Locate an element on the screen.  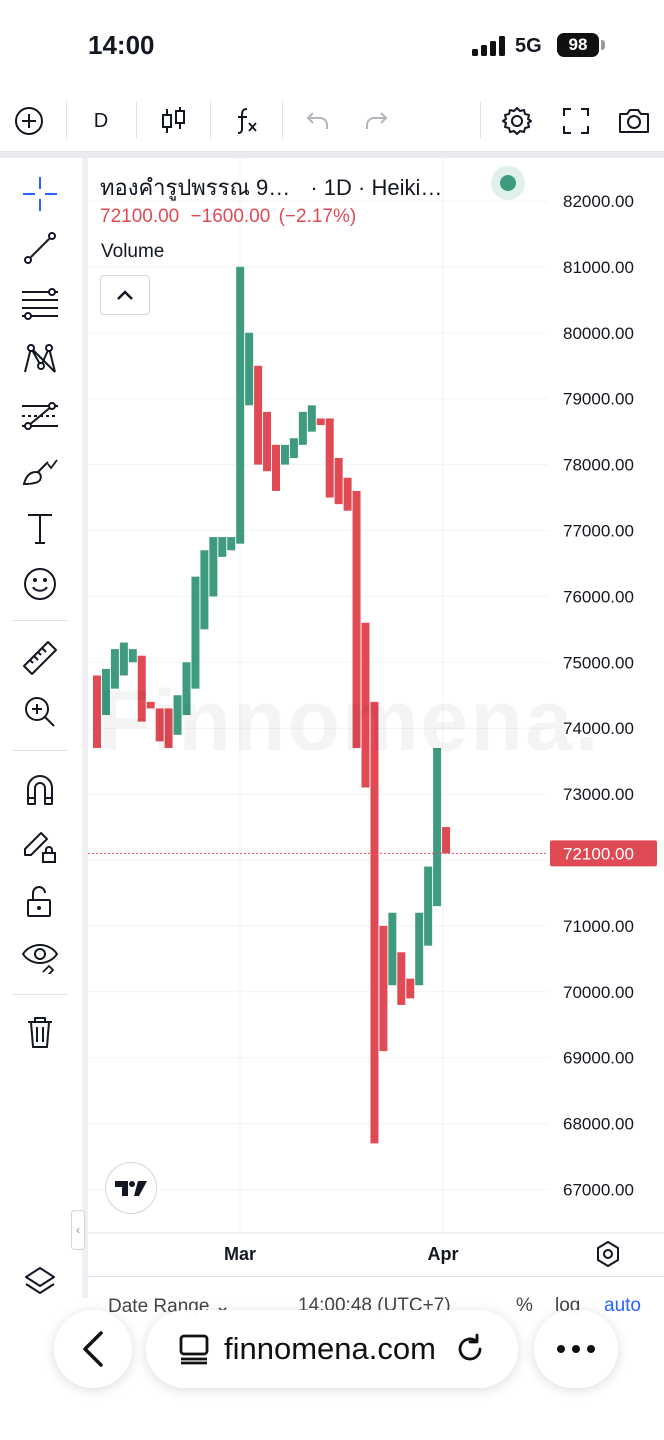
axis-settings-icon is located at coordinates (608, 1254).